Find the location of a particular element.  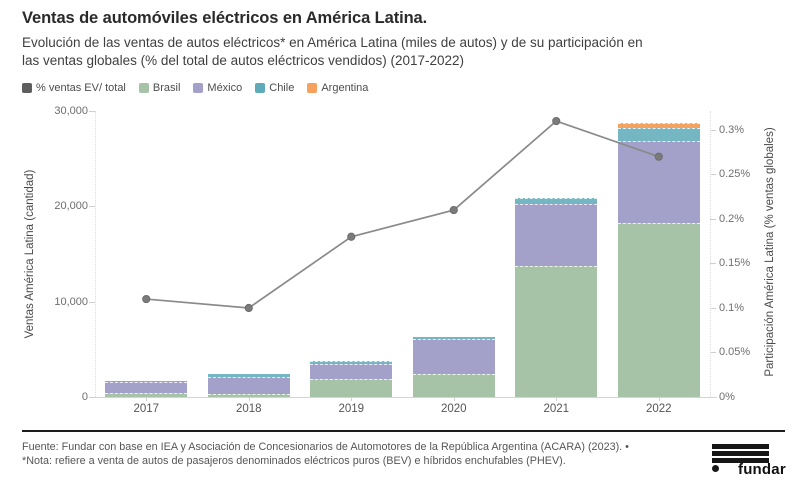

x-axis-baseline is located at coordinates (405, 397).